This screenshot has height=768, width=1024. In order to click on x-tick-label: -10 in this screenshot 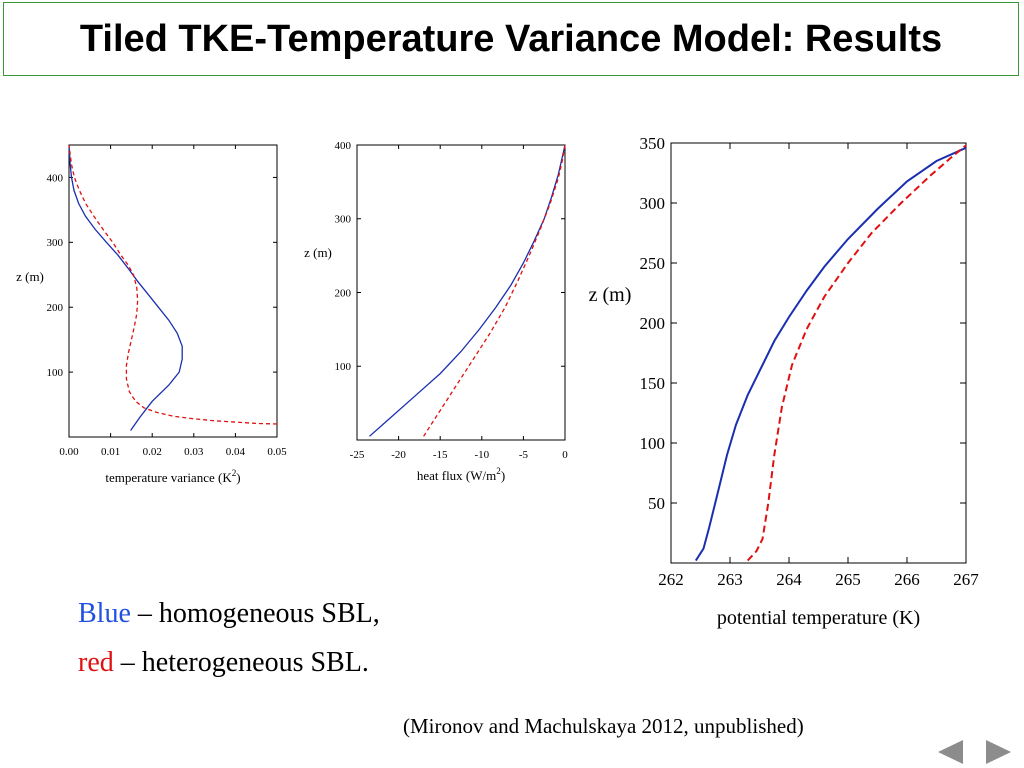, I will do `click(481, 455)`.